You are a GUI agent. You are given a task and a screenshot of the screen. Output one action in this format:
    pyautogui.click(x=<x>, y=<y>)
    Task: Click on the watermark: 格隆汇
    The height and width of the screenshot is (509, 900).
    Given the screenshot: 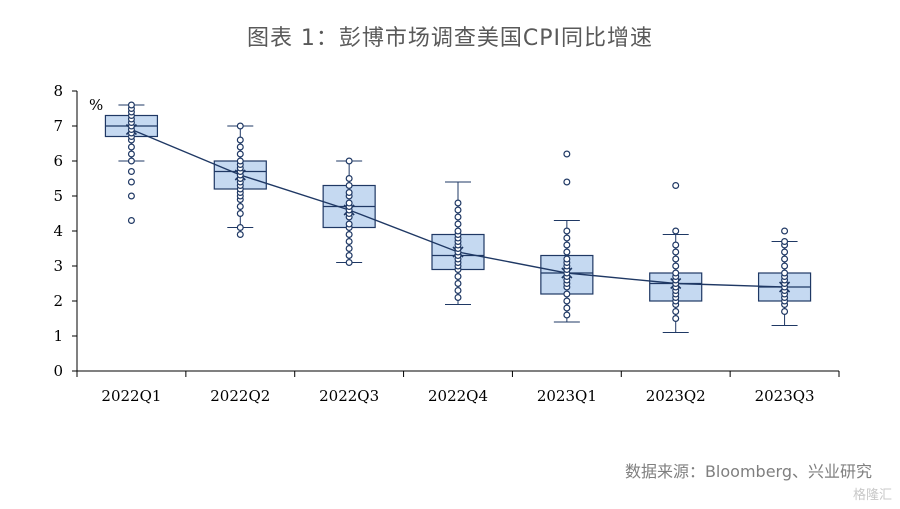 What is the action you would take?
    pyautogui.click(x=872, y=495)
    